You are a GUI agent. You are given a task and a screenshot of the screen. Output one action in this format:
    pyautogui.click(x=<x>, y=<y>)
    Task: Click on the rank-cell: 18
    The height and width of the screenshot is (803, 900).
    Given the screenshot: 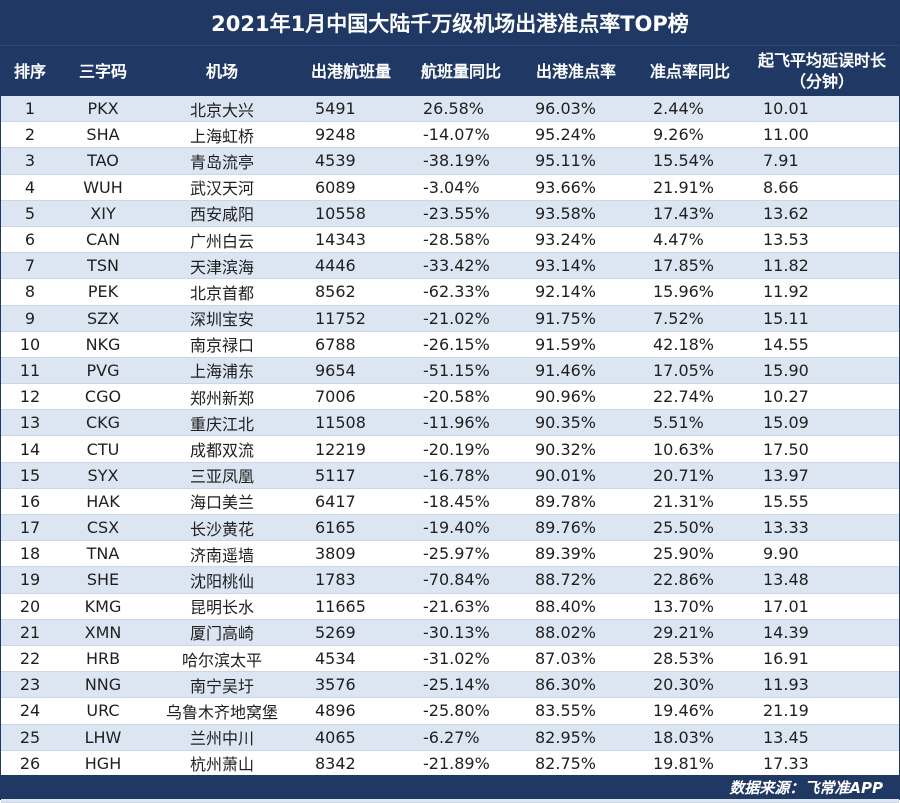 What is the action you would take?
    pyautogui.click(x=30, y=554)
    